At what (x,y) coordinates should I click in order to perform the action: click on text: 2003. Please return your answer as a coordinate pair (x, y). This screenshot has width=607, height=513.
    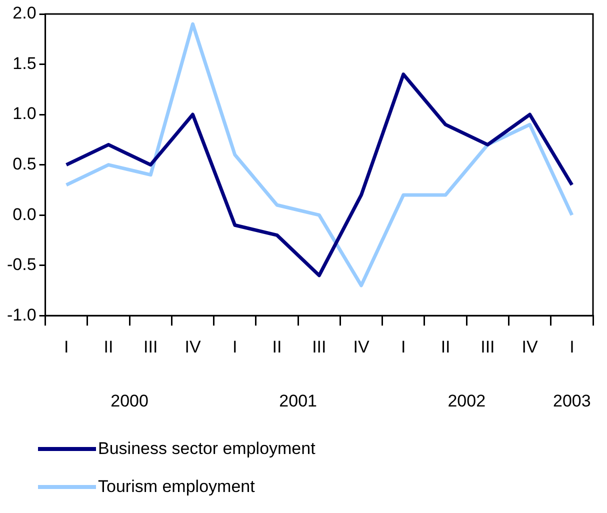
    Looking at the image, I should click on (572, 400).